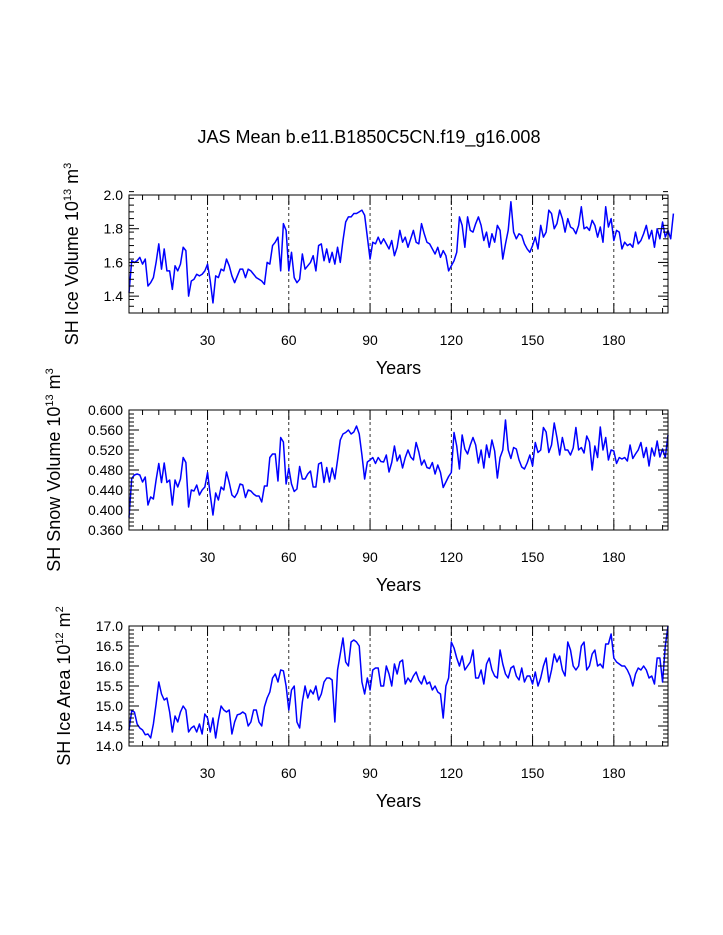  What do you see at coordinates (105, 530) in the screenshot?
I see `y-tick-label: 0.360` at bounding box center [105, 530].